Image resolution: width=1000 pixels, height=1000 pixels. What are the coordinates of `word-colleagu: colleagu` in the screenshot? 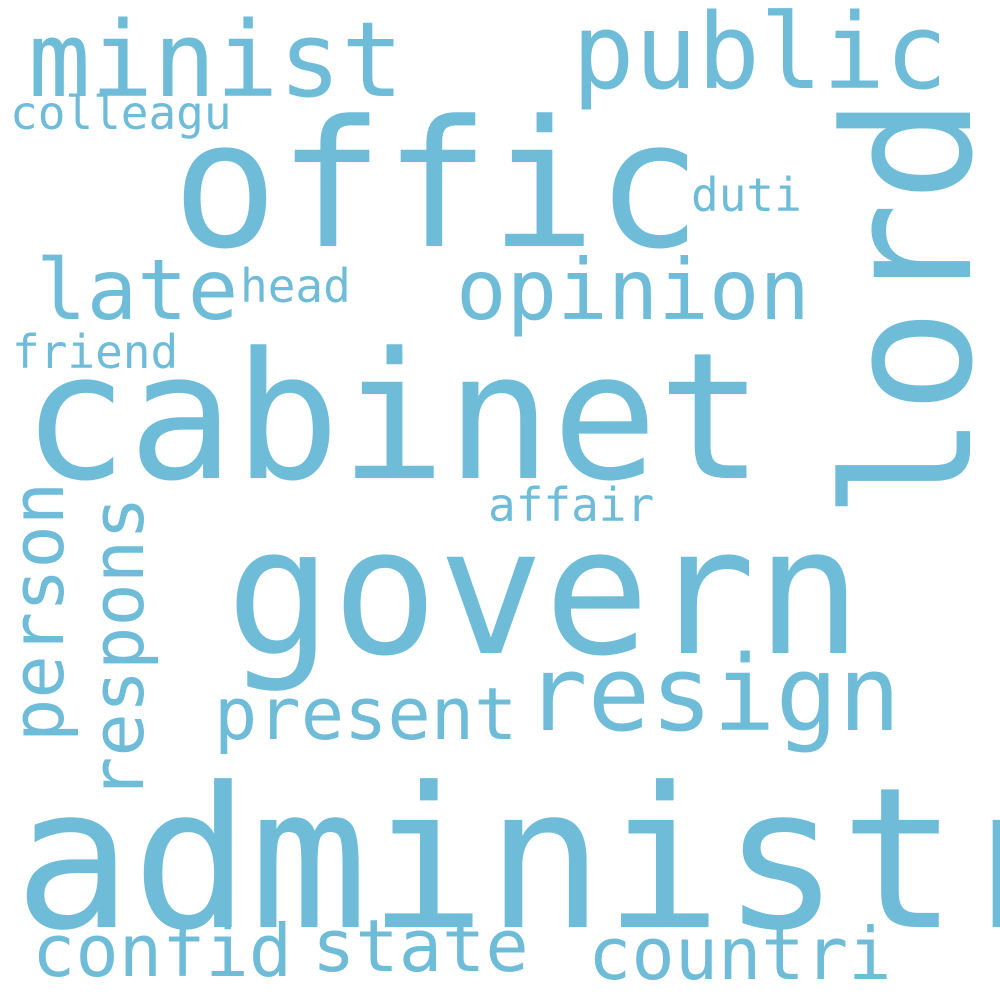 It's located at (121, 113).